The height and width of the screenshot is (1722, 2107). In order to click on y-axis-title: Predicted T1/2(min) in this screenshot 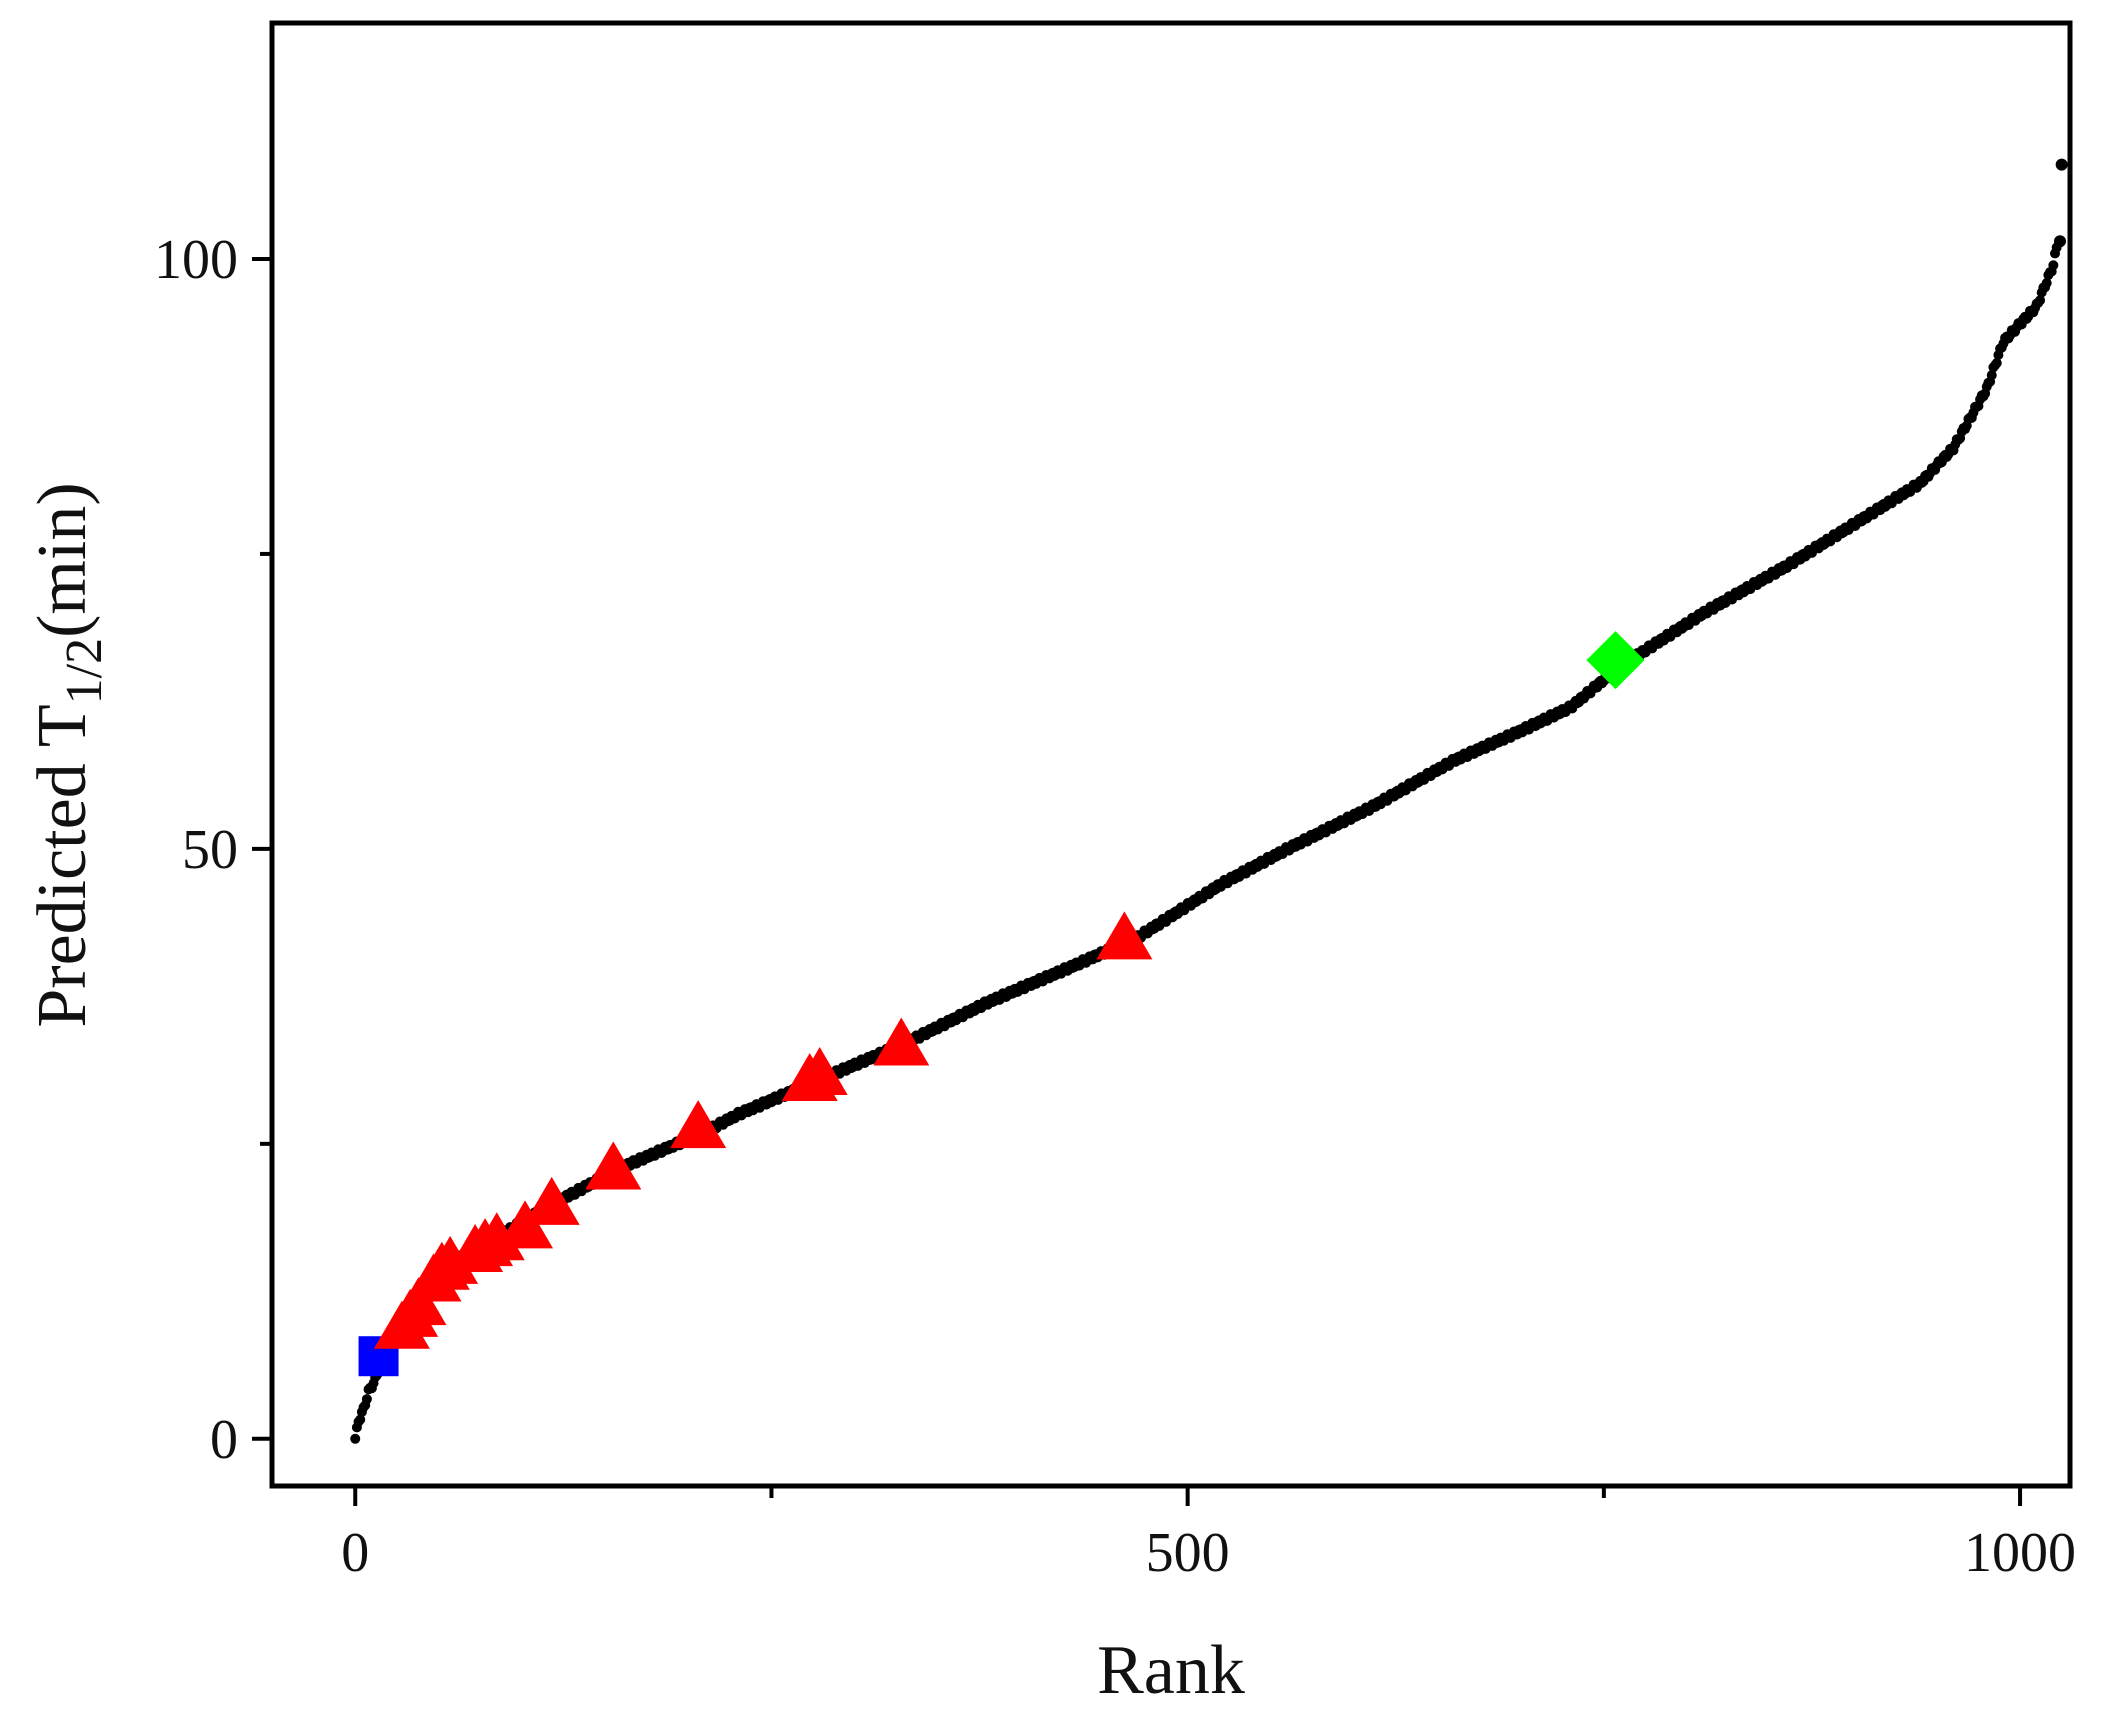, I will do `click(68, 754)`.